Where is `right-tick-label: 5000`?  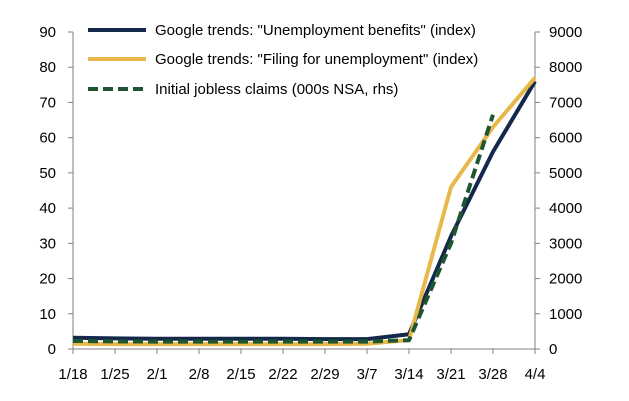 right-tick-label: 5000 is located at coordinates (565, 173).